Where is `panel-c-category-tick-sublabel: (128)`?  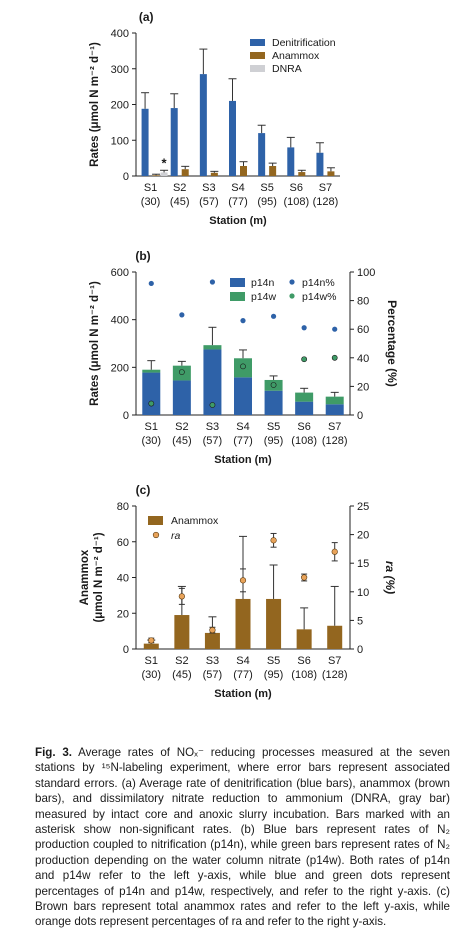 panel-c-category-tick-sublabel: (128) is located at coordinates (335, 675).